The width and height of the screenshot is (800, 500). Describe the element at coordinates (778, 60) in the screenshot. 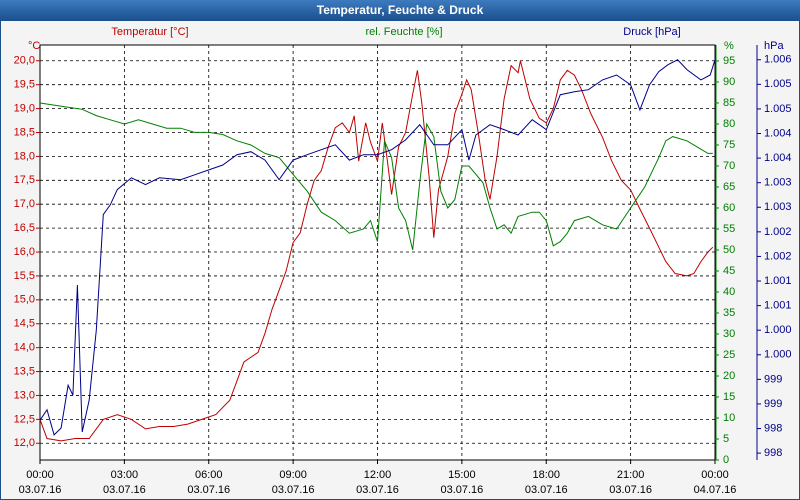

I see `y3-tick-label: 1.006` at that location.